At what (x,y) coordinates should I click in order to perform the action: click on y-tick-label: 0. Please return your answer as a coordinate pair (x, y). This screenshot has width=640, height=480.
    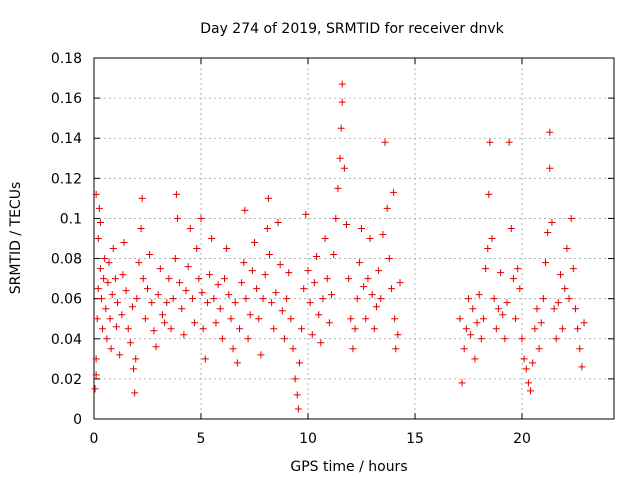
    Looking at the image, I should click on (77, 420).